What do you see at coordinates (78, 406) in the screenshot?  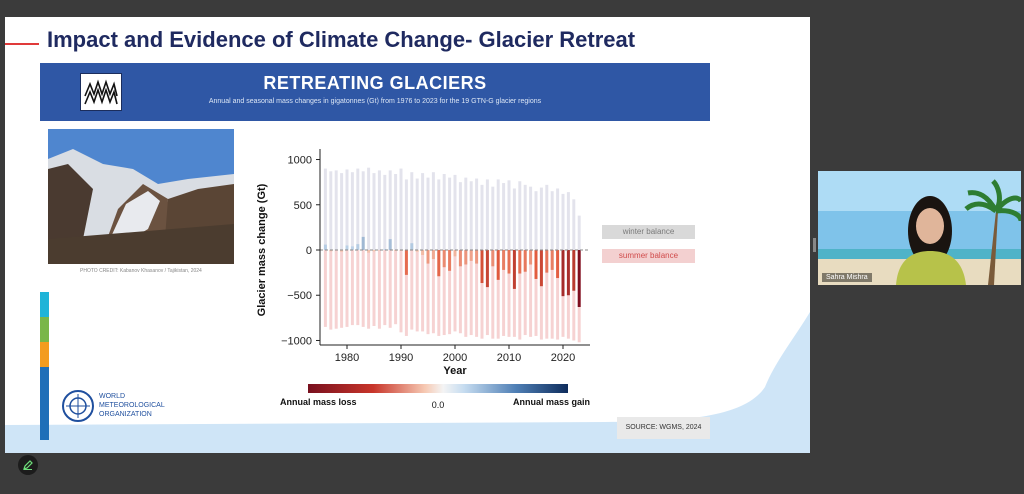 I see `wmo-logo-icon` at bounding box center [78, 406].